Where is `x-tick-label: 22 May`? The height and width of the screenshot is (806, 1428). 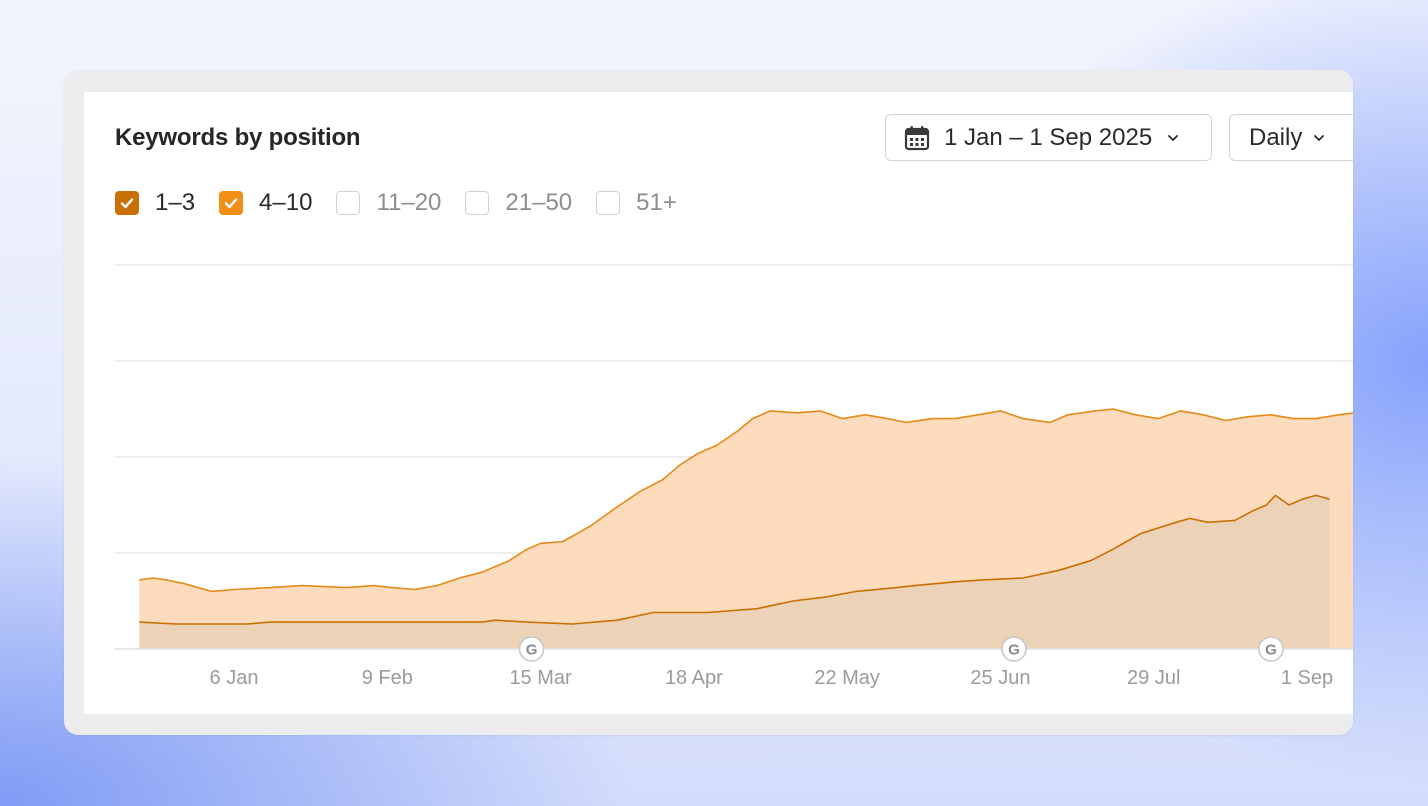 x-tick-label: 22 May is located at coordinates (847, 678).